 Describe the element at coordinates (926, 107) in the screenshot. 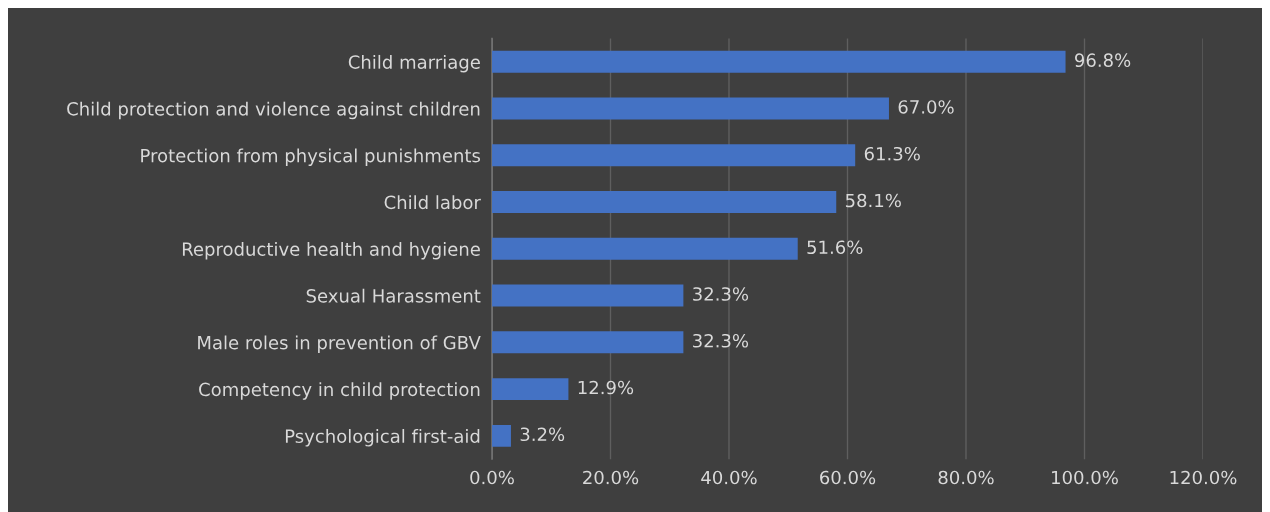

I see `data-label: 67.0%` at that location.